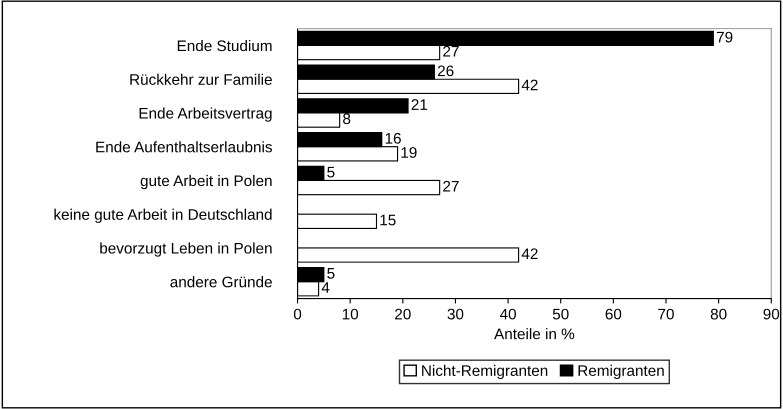 The width and height of the screenshot is (783, 409). I want to click on x-tick-label: 10, so click(350, 314).